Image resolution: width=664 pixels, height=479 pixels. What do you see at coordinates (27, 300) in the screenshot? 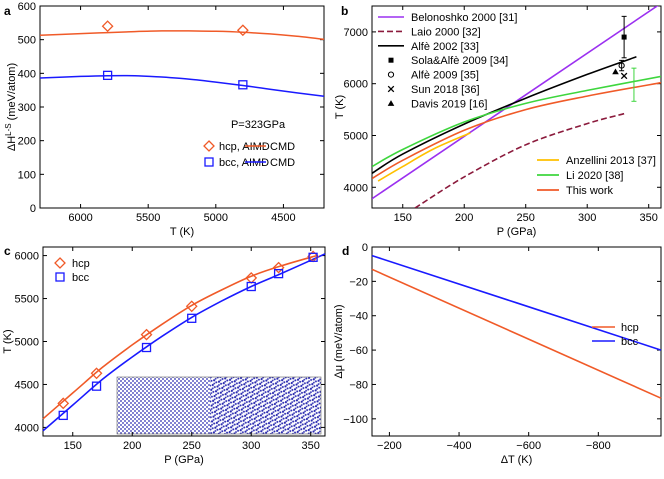
I see `y-tick-label: 5500` at bounding box center [27, 300].